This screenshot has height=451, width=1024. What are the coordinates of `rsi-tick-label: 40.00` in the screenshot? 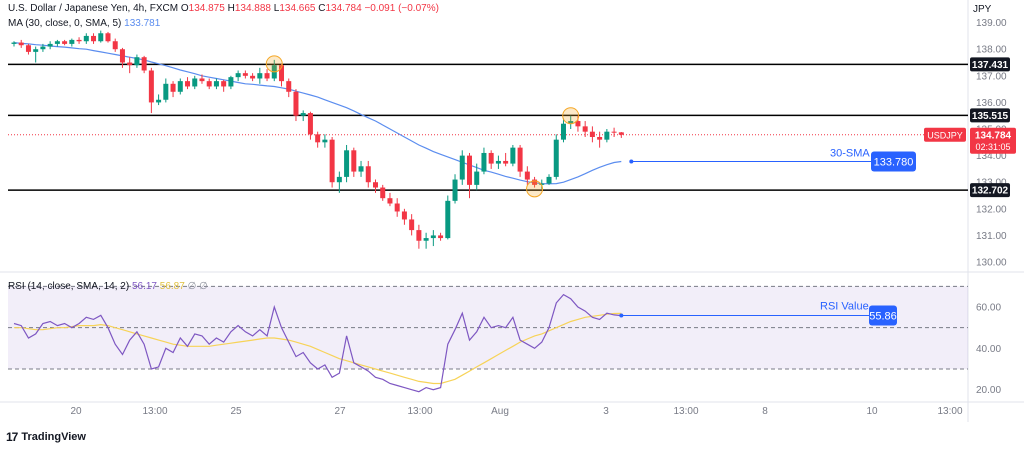 It's located at (988, 349).